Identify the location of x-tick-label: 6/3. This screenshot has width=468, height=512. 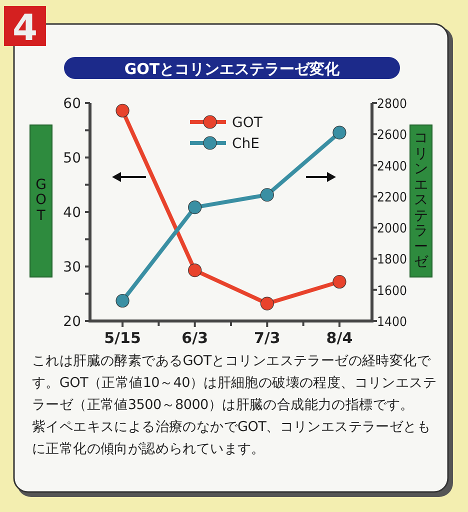
(195, 338).